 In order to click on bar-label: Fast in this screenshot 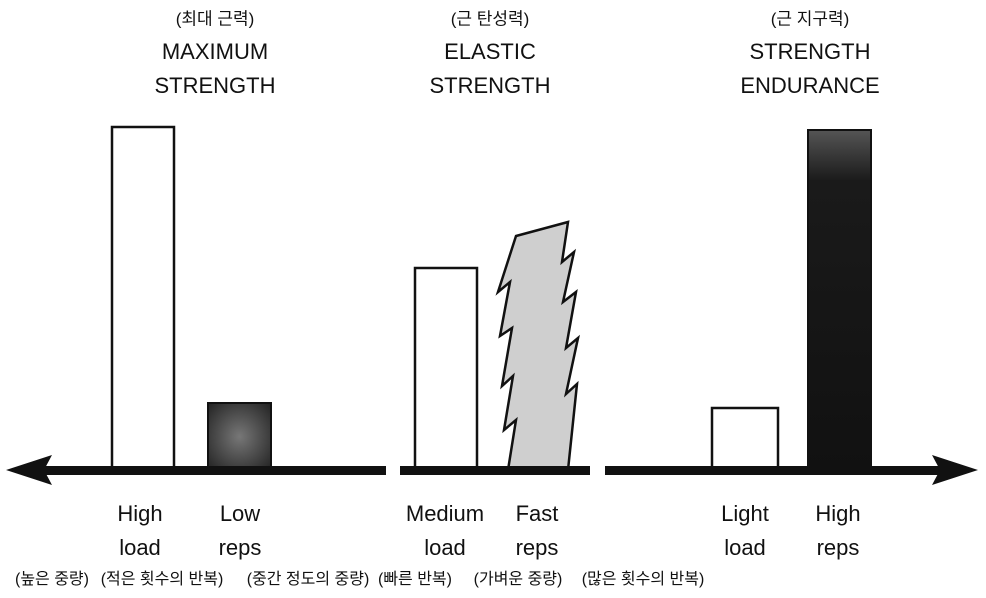, I will do `click(537, 513)`.